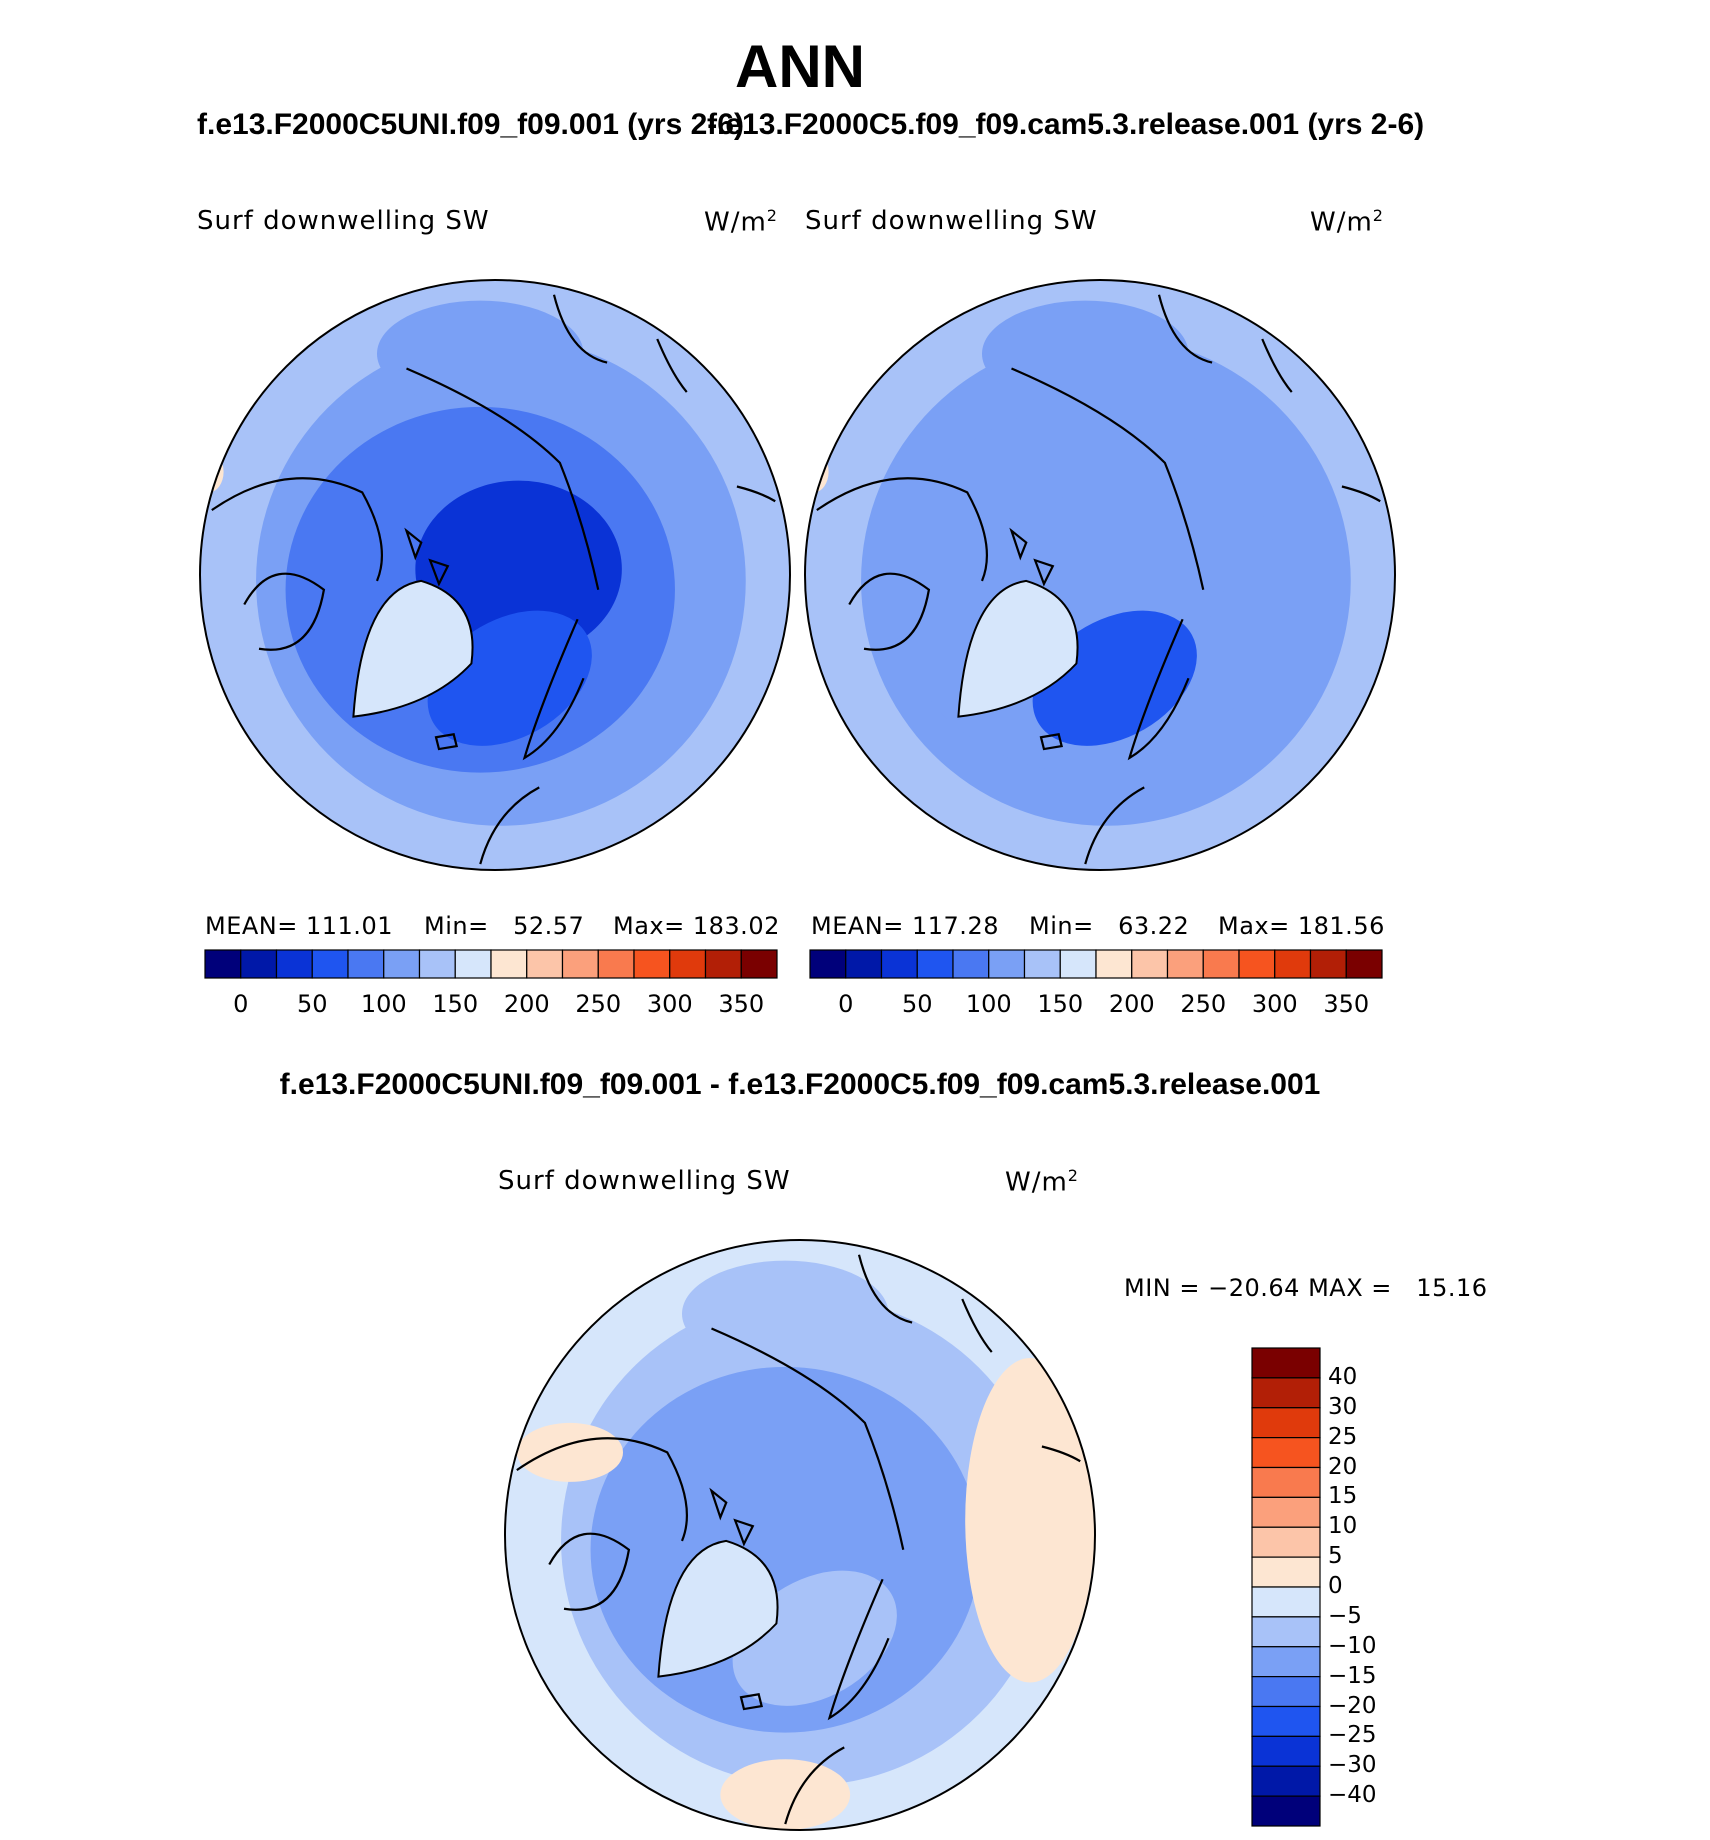  I want to click on right-units-label: W/m2, so click(1347, 222).